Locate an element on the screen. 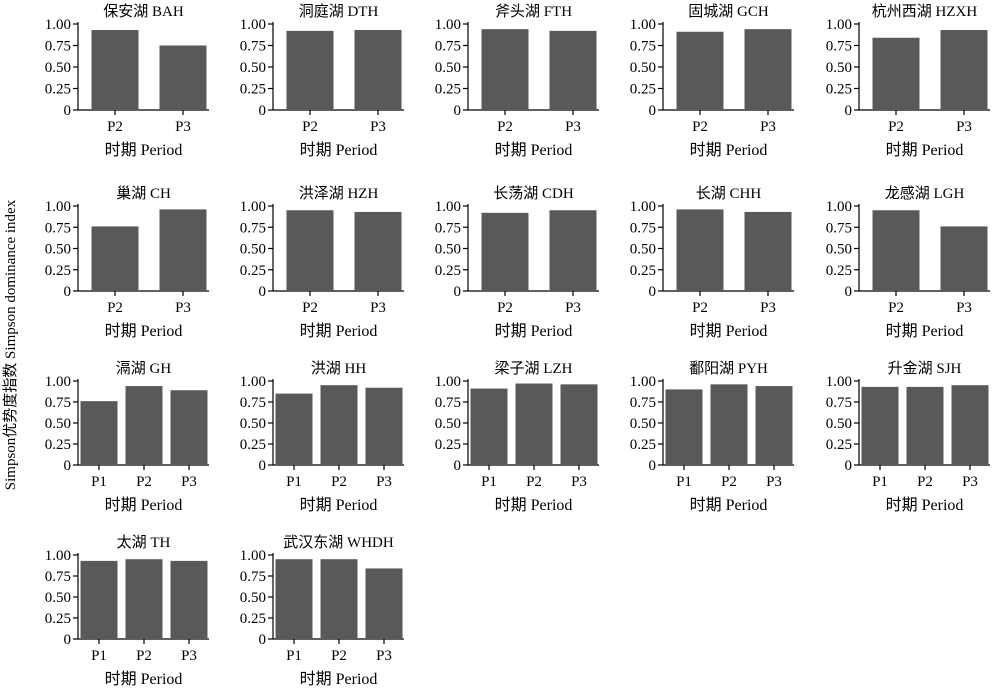  panel-7-bar-P3 is located at coordinates (573, 250).